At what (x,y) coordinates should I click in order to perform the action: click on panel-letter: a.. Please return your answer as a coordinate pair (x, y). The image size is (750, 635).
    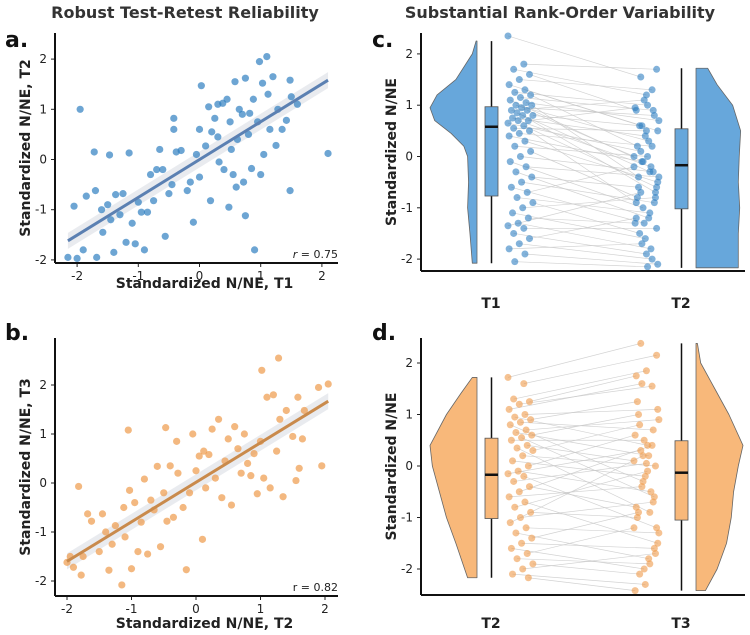
    Looking at the image, I should click on (16, 40).